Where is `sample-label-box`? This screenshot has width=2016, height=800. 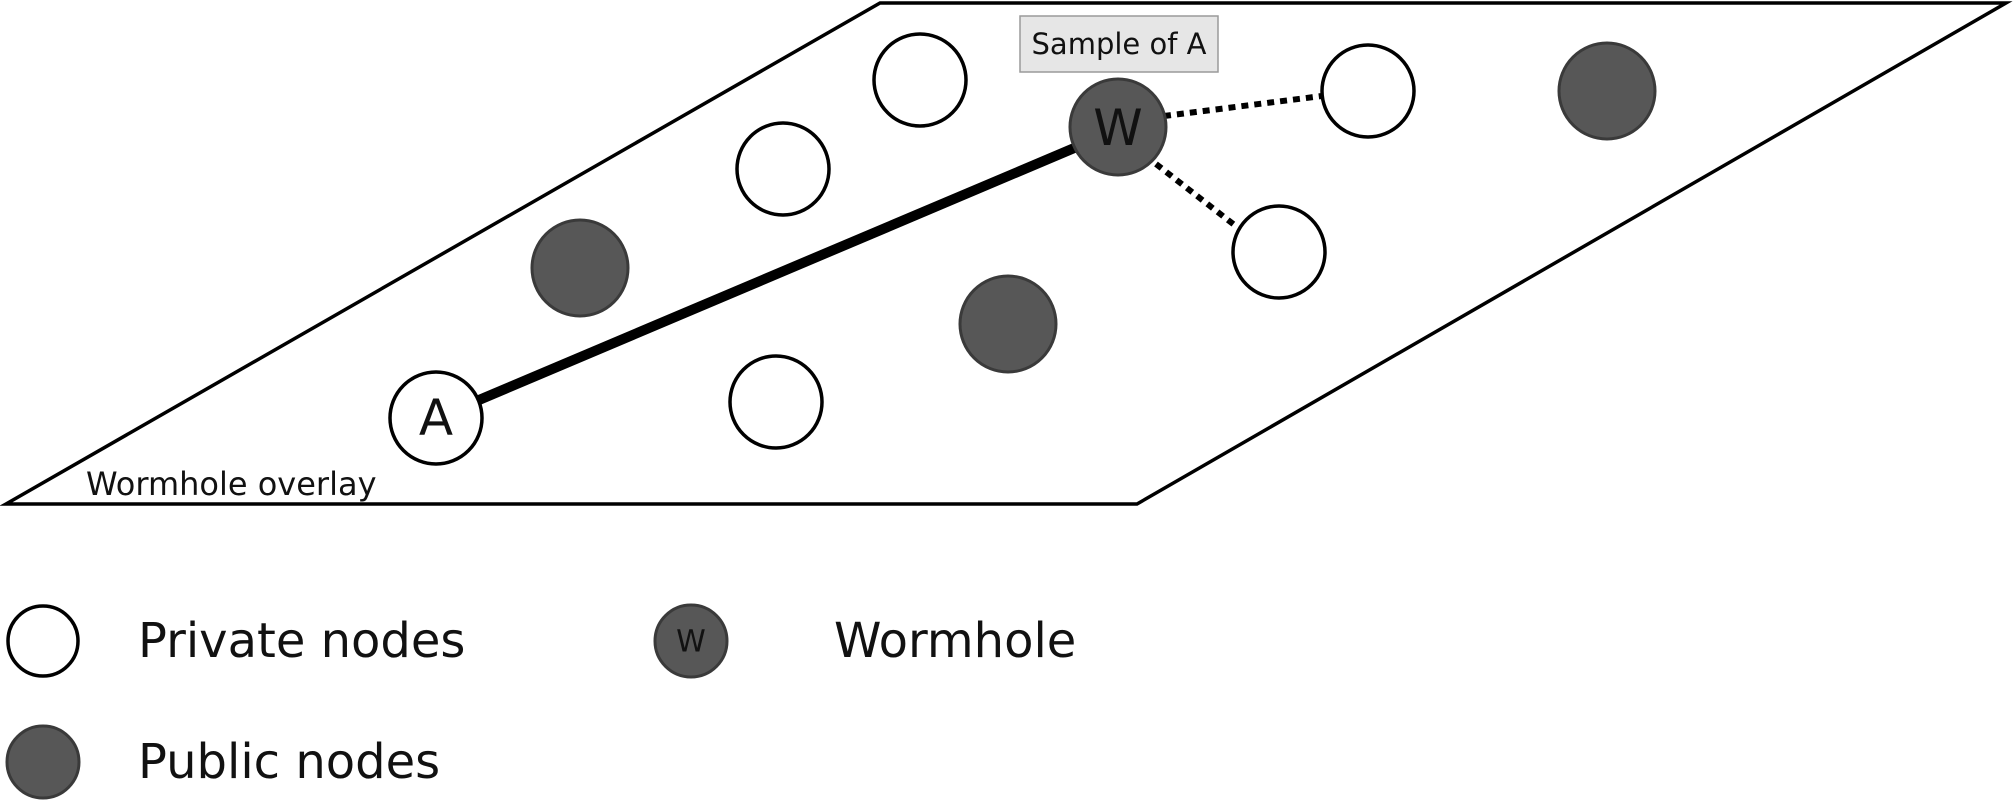 sample-label-box is located at coordinates (1119, 44).